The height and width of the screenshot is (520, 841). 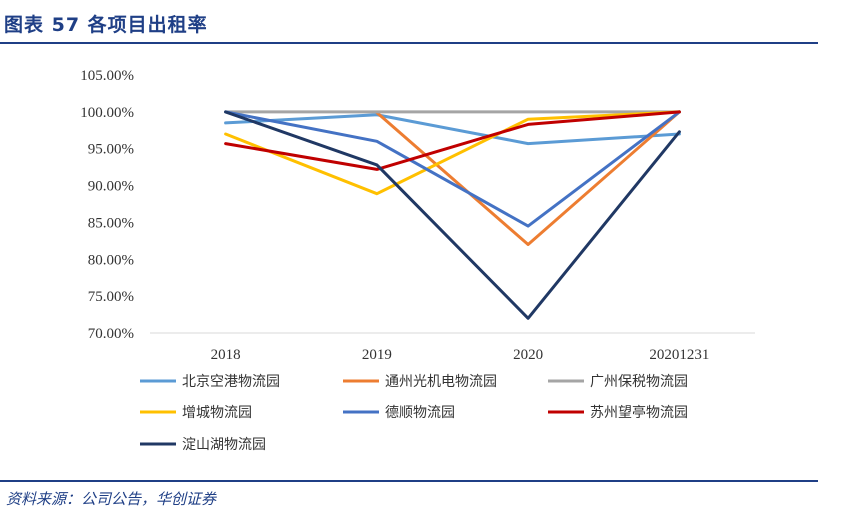 What do you see at coordinates (528, 355) in the screenshot?
I see `x-tick-label: 2020` at bounding box center [528, 355].